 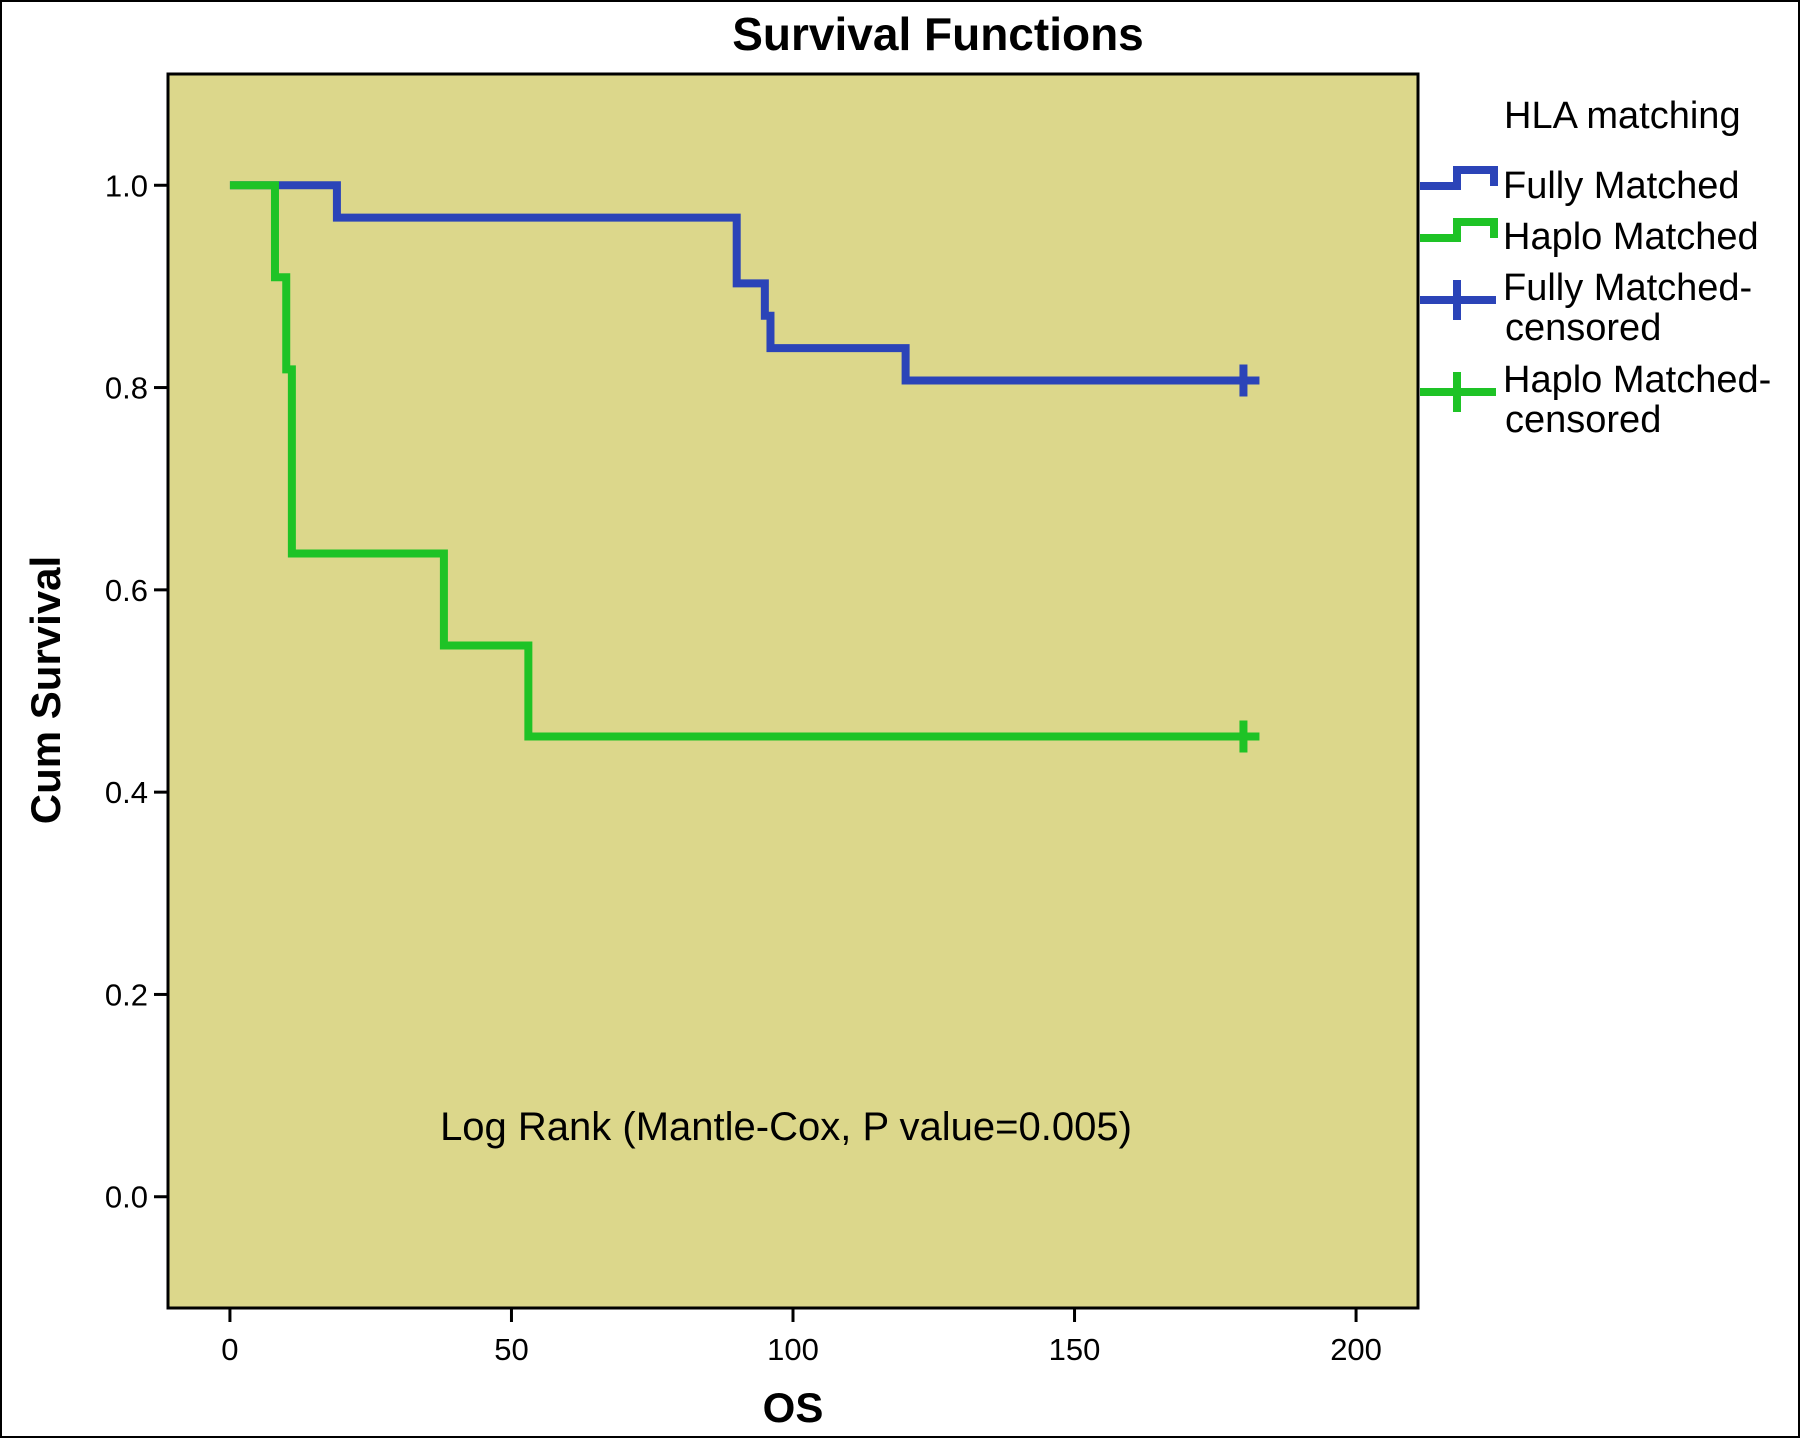 What do you see at coordinates (786, 1127) in the screenshot?
I see `log-rank-annotation: Log Rank (Mantle-Cox, P value=0.005)` at bounding box center [786, 1127].